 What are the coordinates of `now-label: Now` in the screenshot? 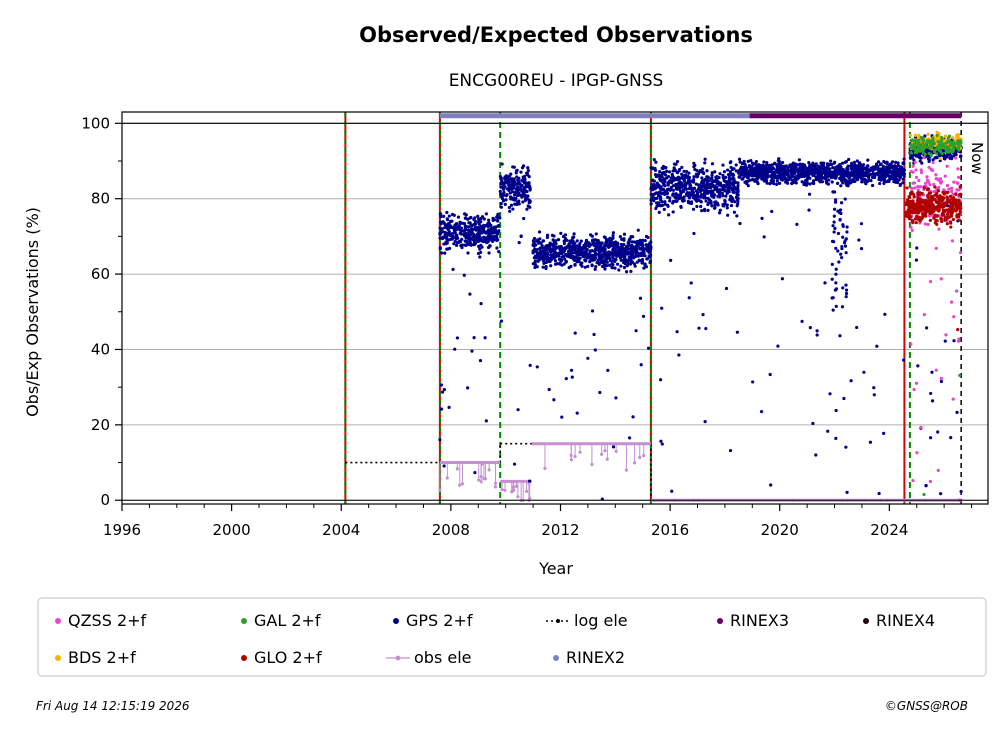 It's located at (977, 158).